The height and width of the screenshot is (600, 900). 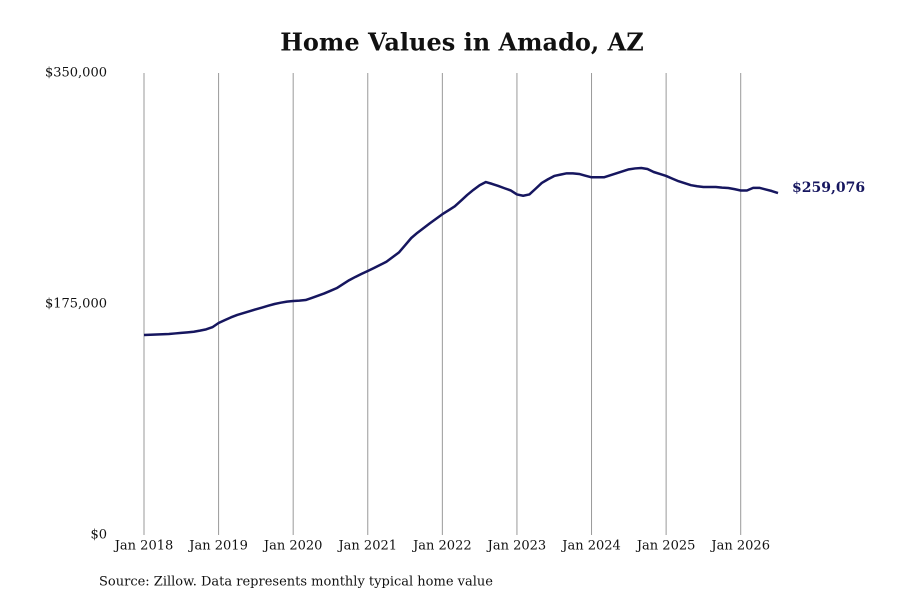 What do you see at coordinates (441, 546) in the screenshot?
I see `x-tick-label: Jan 2022` at bounding box center [441, 546].